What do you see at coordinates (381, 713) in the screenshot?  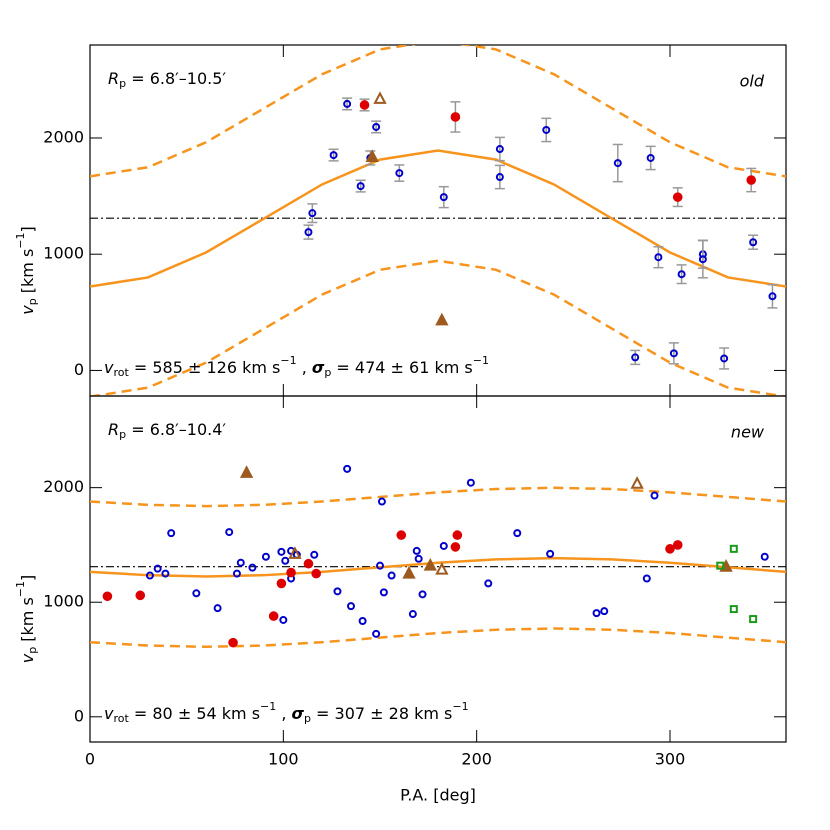 I see `text-part: = 307 ± 28 km s` at bounding box center [381, 713].